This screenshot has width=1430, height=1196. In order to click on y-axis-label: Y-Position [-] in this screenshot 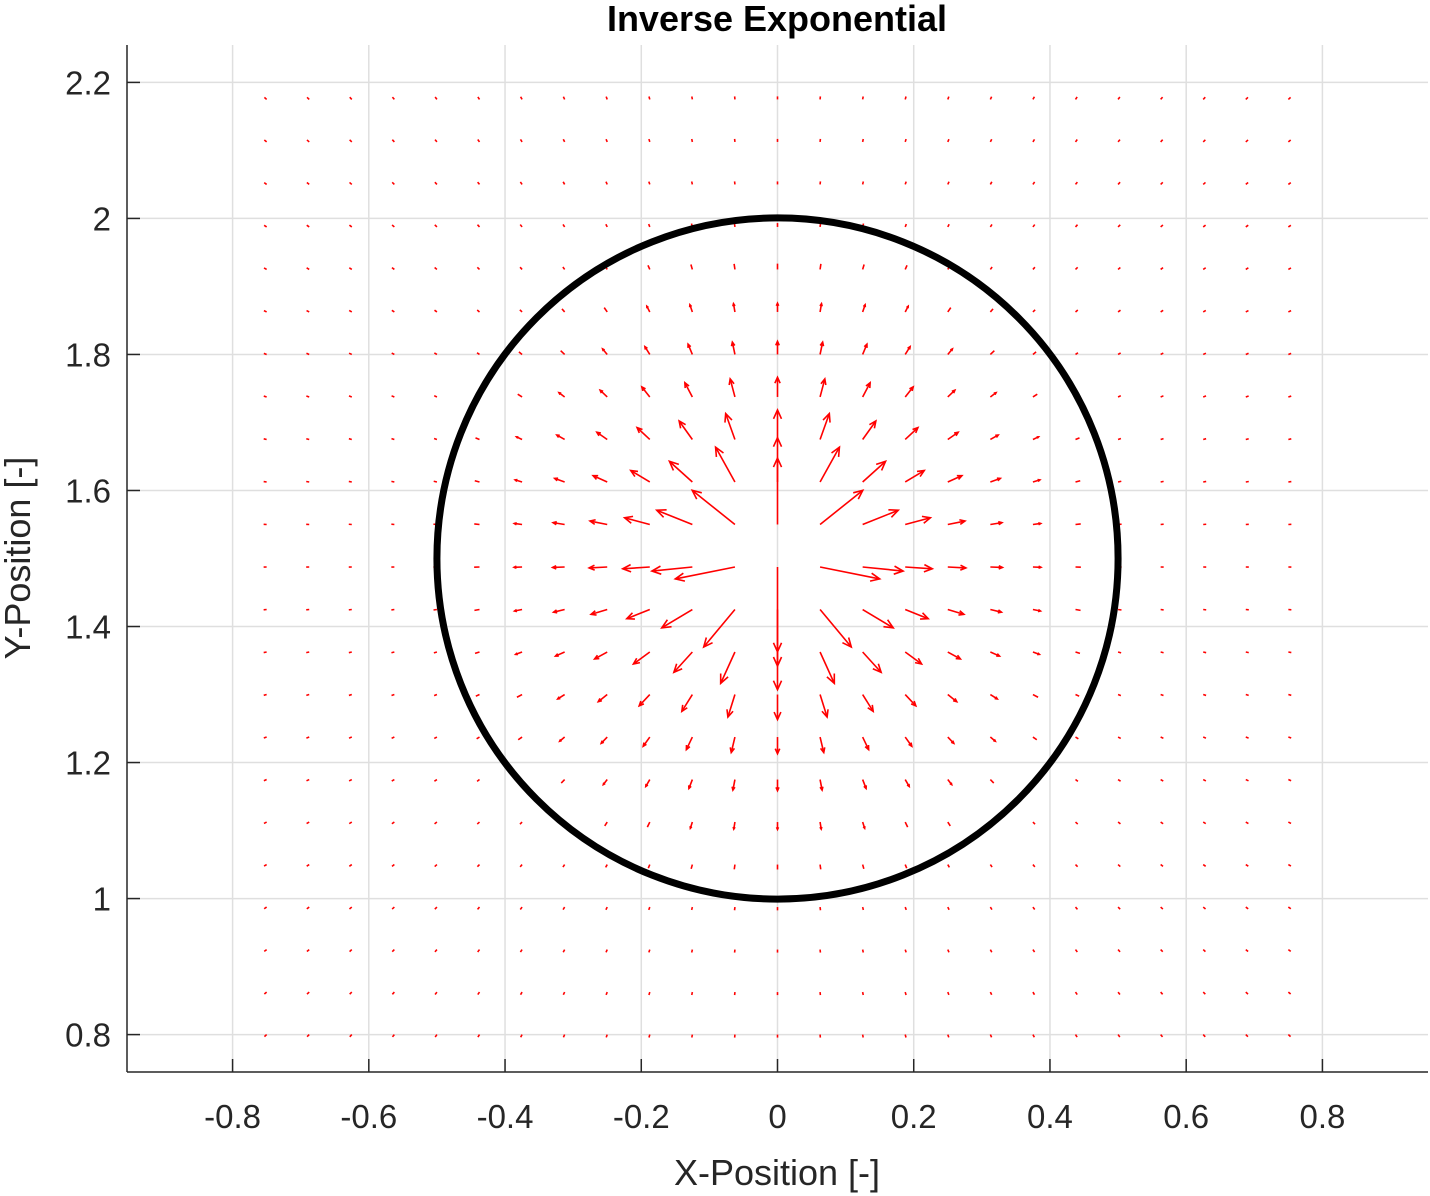, I will do `click(19, 558)`.